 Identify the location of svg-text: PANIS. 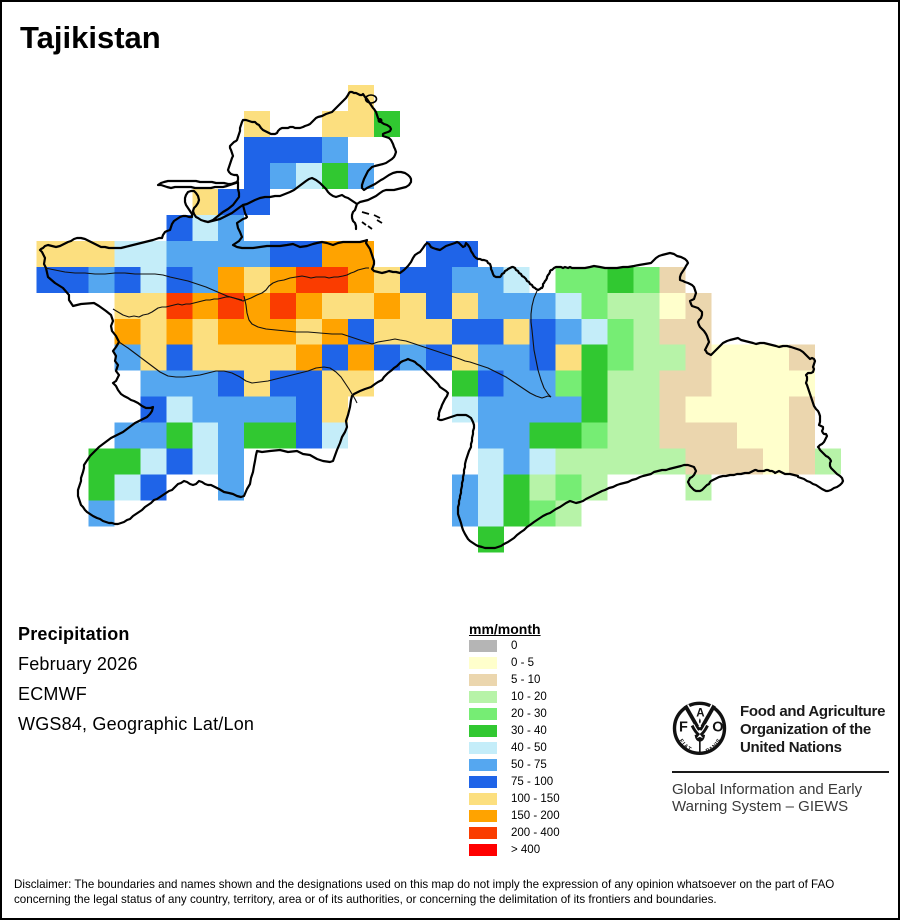
(714, 745).